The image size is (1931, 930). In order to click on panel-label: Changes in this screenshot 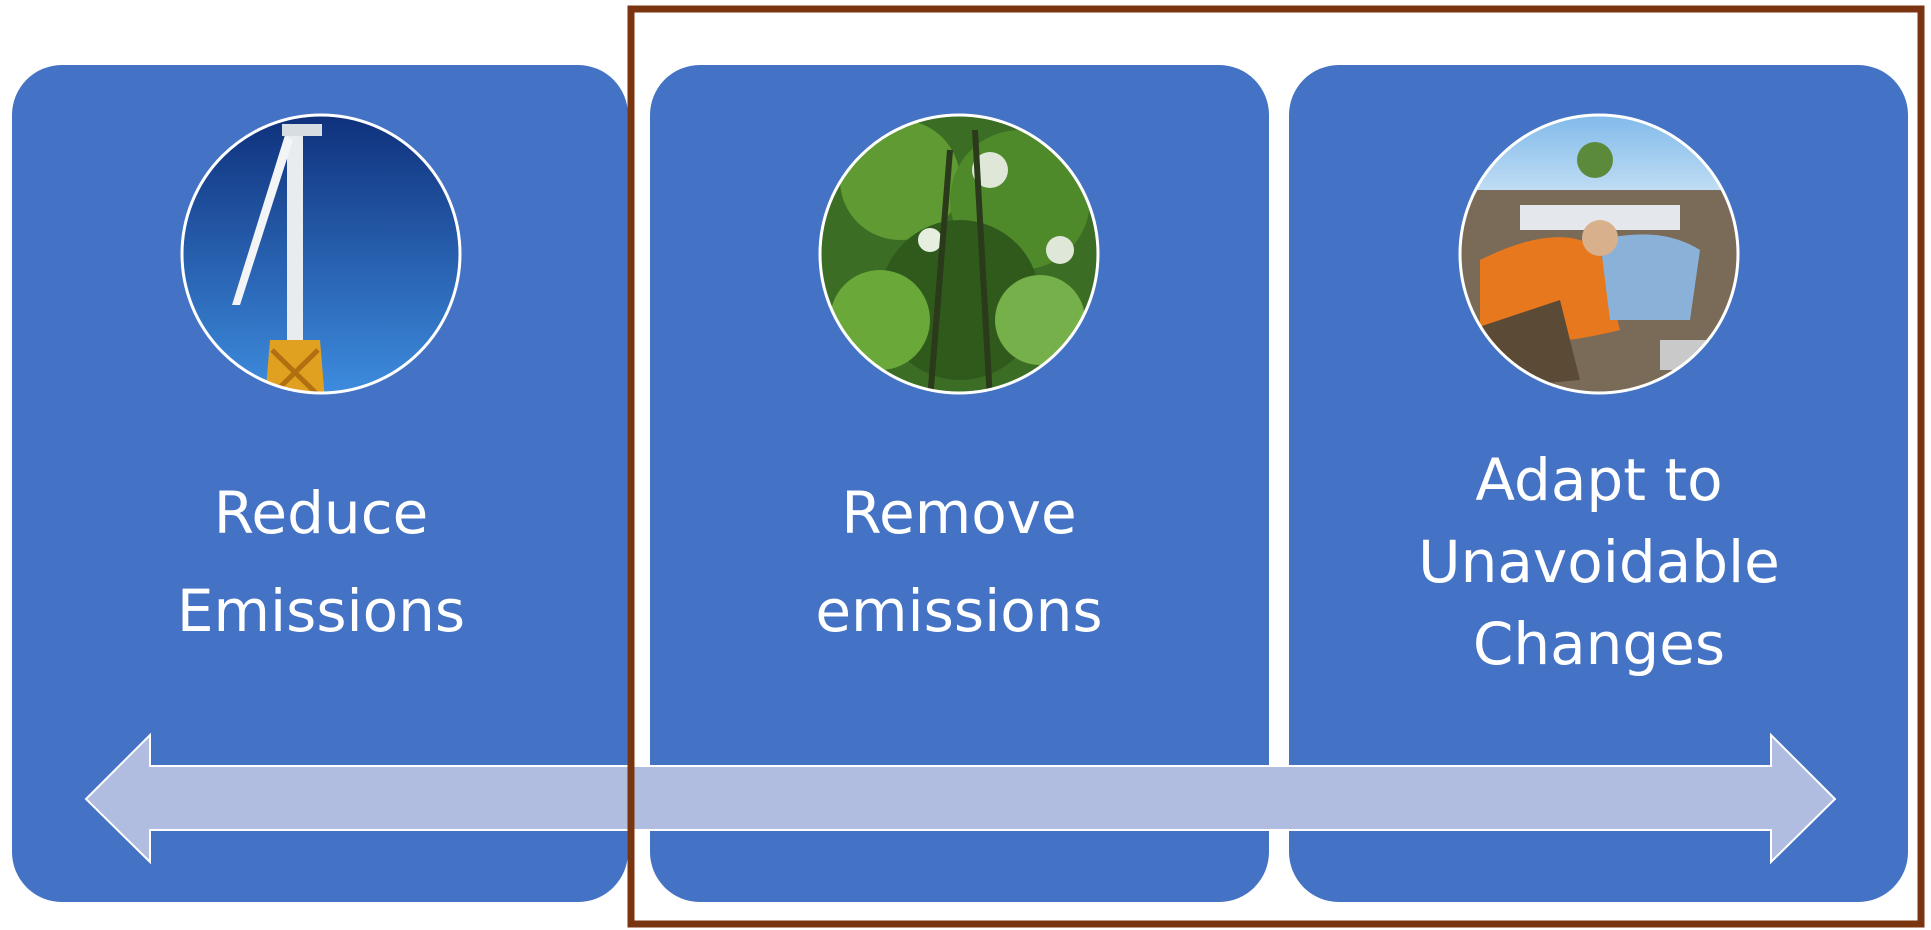, I will do `click(1599, 644)`.